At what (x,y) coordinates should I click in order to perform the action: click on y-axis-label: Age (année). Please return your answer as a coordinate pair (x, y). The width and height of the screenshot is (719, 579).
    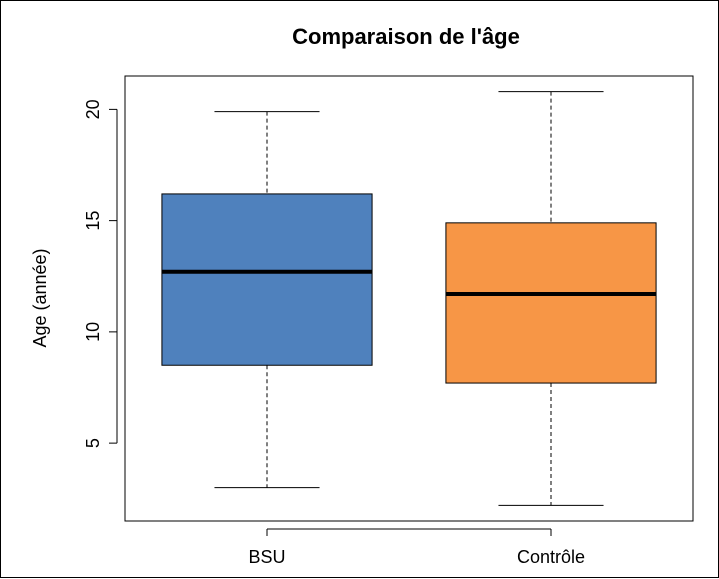
    Looking at the image, I should click on (40, 297).